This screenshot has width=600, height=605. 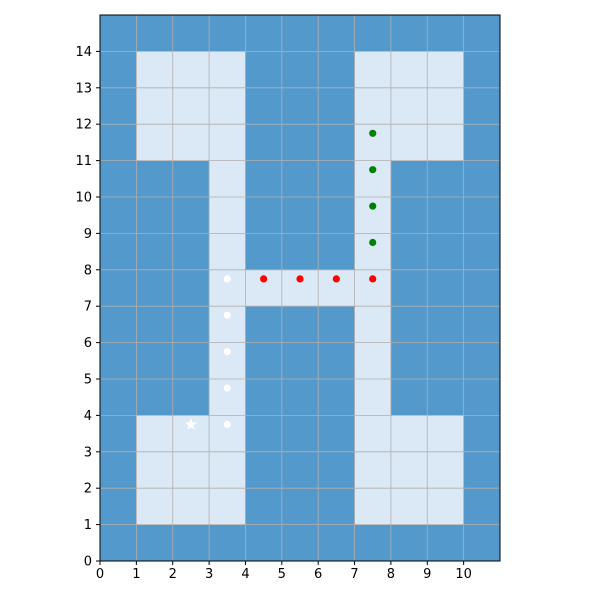 What do you see at coordinates (173, 574) in the screenshot?
I see `x-tick-label: 2` at bounding box center [173, 574].